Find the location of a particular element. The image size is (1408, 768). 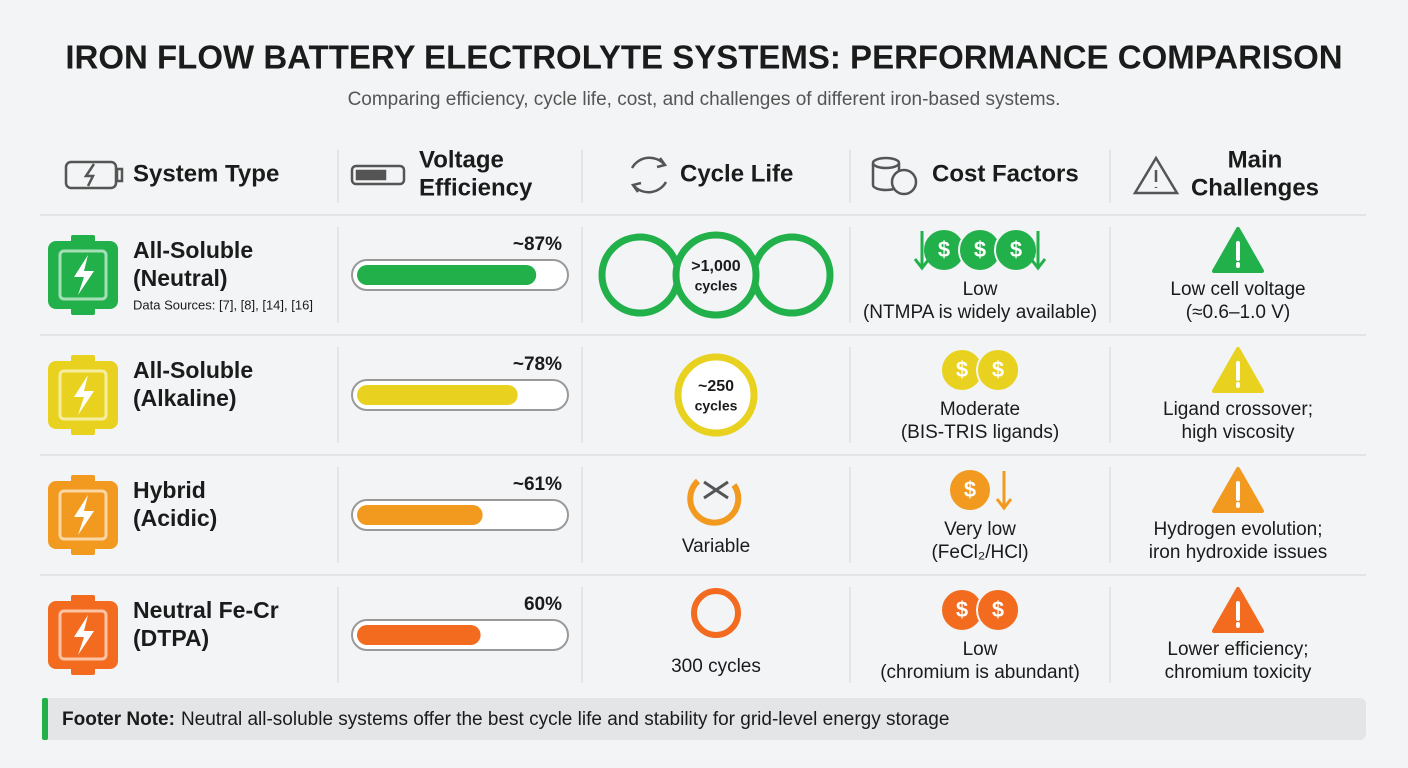

cycle-icon is located at coordinates (714, 502).